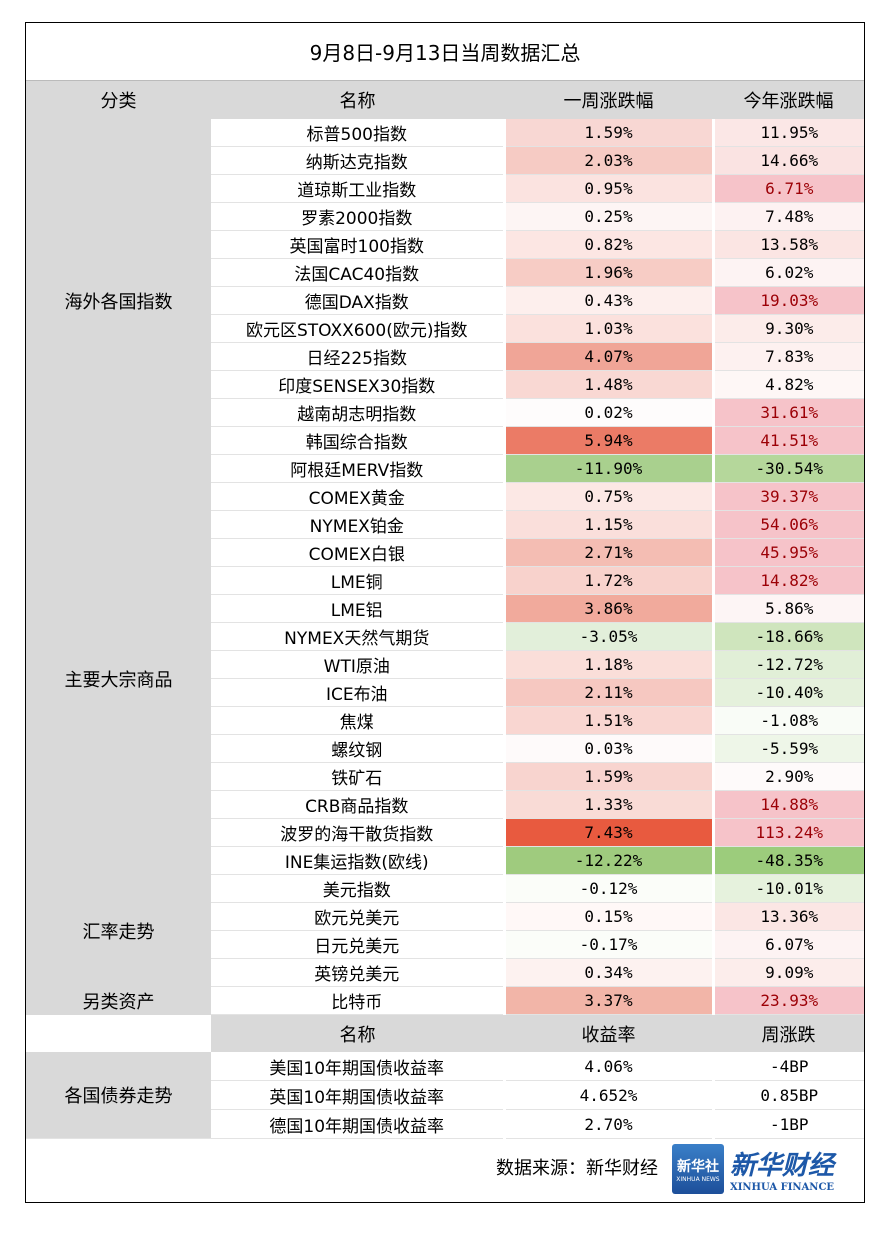 The width and height of the screenshot is (888, 1234). I want to click on week-change-cell: 1.18%, so click(607, 664).